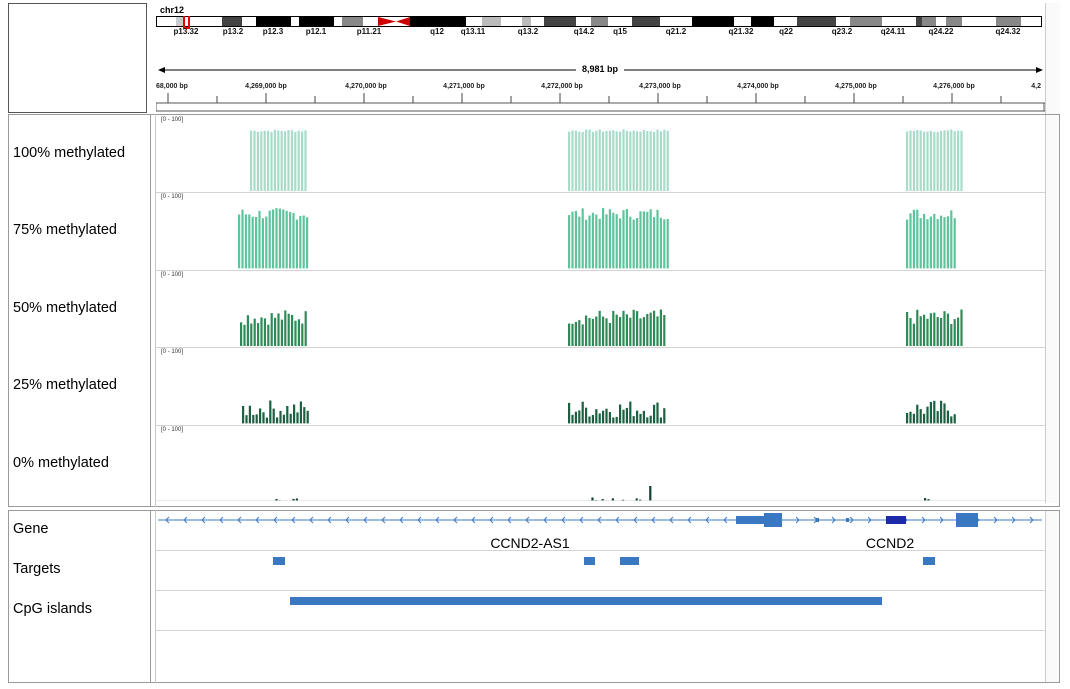 This screenshot has height=689, width=1070. Describe the element at coordinates (150, 310) in the screenshot. I see `data-panel-divider` at that location.